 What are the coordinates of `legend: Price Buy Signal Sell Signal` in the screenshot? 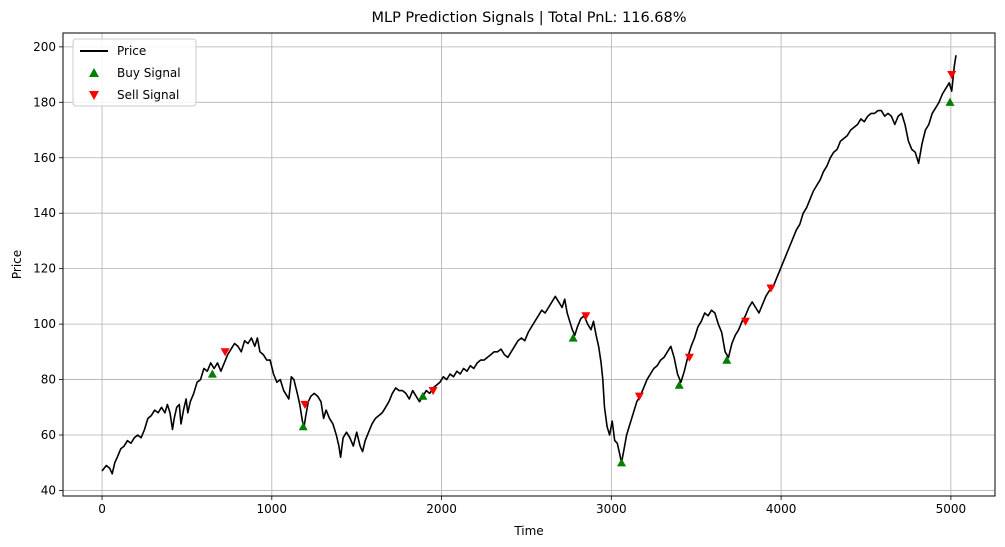 It's located at (134, 72).